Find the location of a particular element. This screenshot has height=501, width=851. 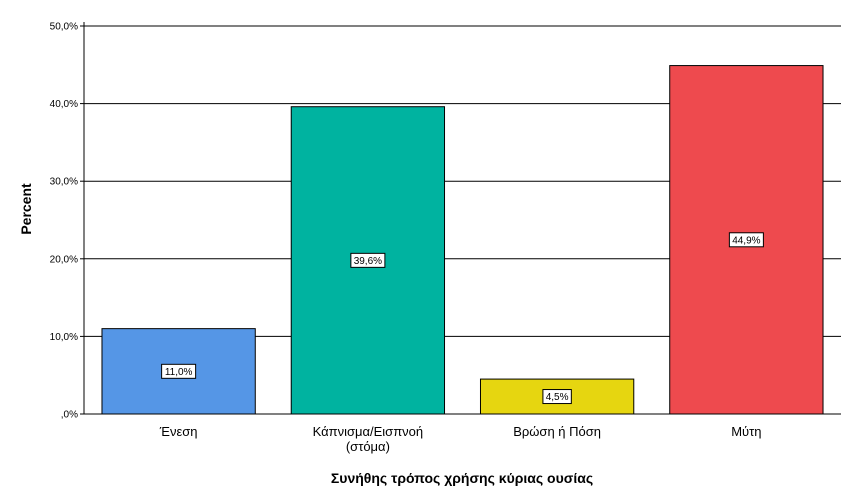

data-label: 44,9% is located at coordinates (746, 240).